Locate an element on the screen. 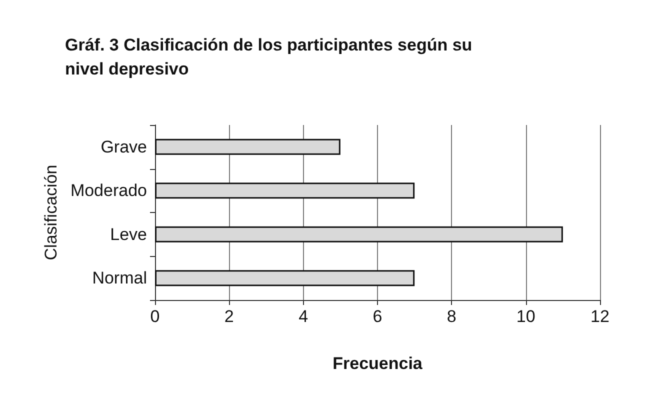  x-tick-label: 2 is located at coordinates (229, 316).